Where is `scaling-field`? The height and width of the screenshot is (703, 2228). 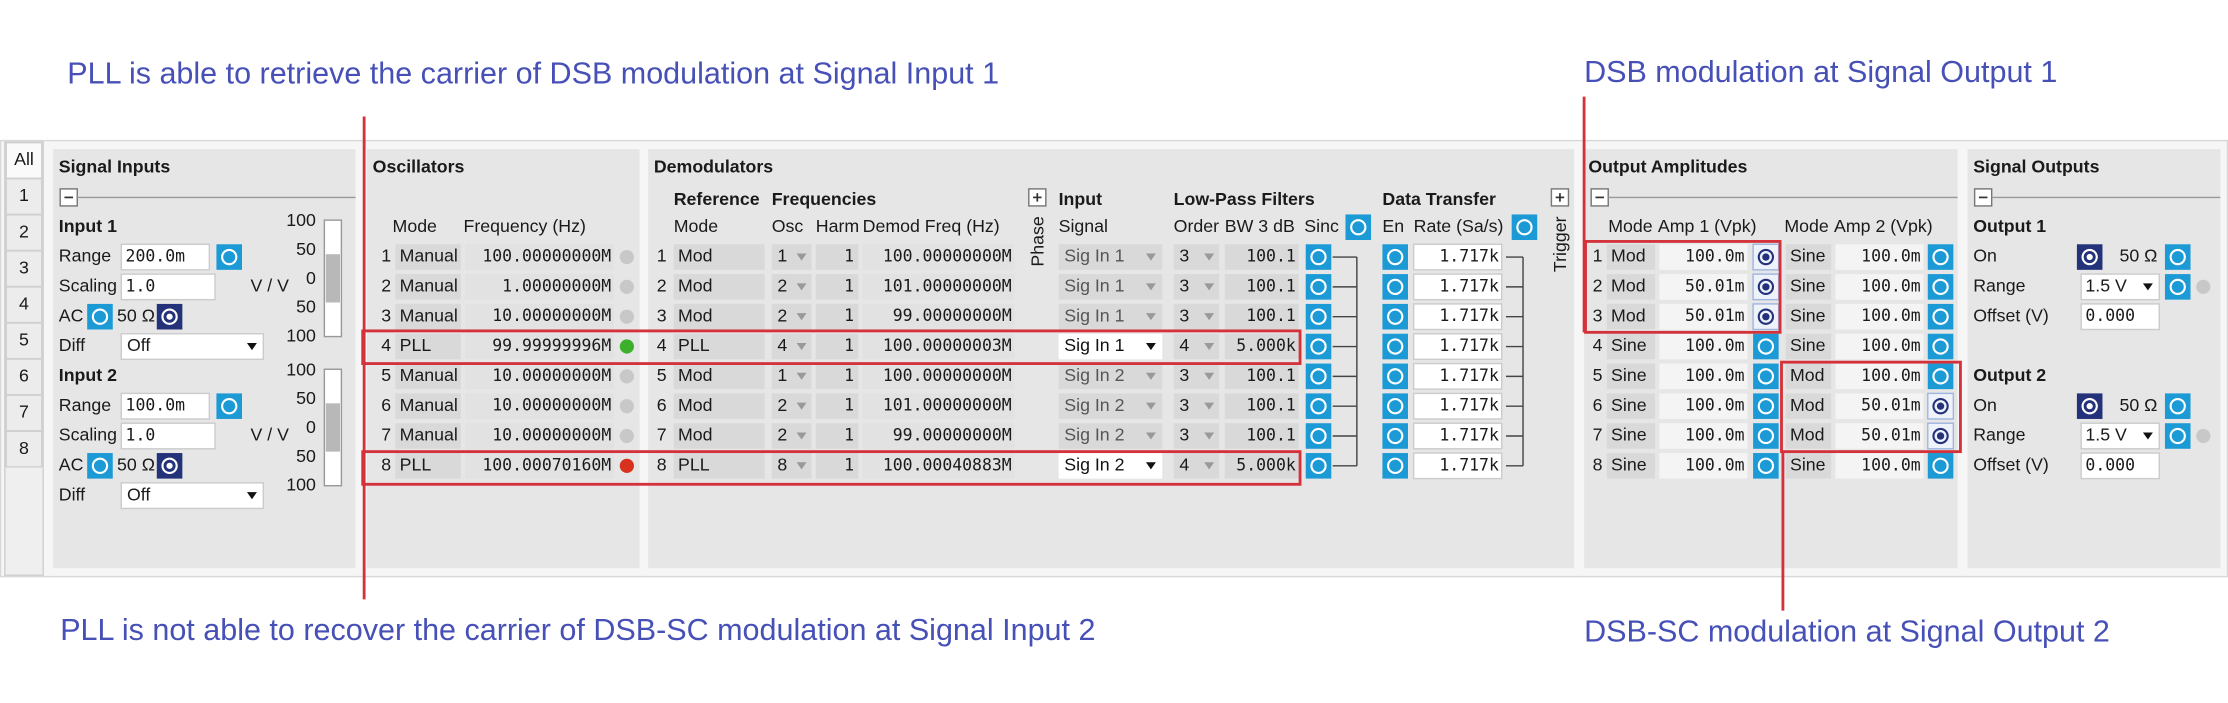
scaling-field is located at coordinates (168, 436).